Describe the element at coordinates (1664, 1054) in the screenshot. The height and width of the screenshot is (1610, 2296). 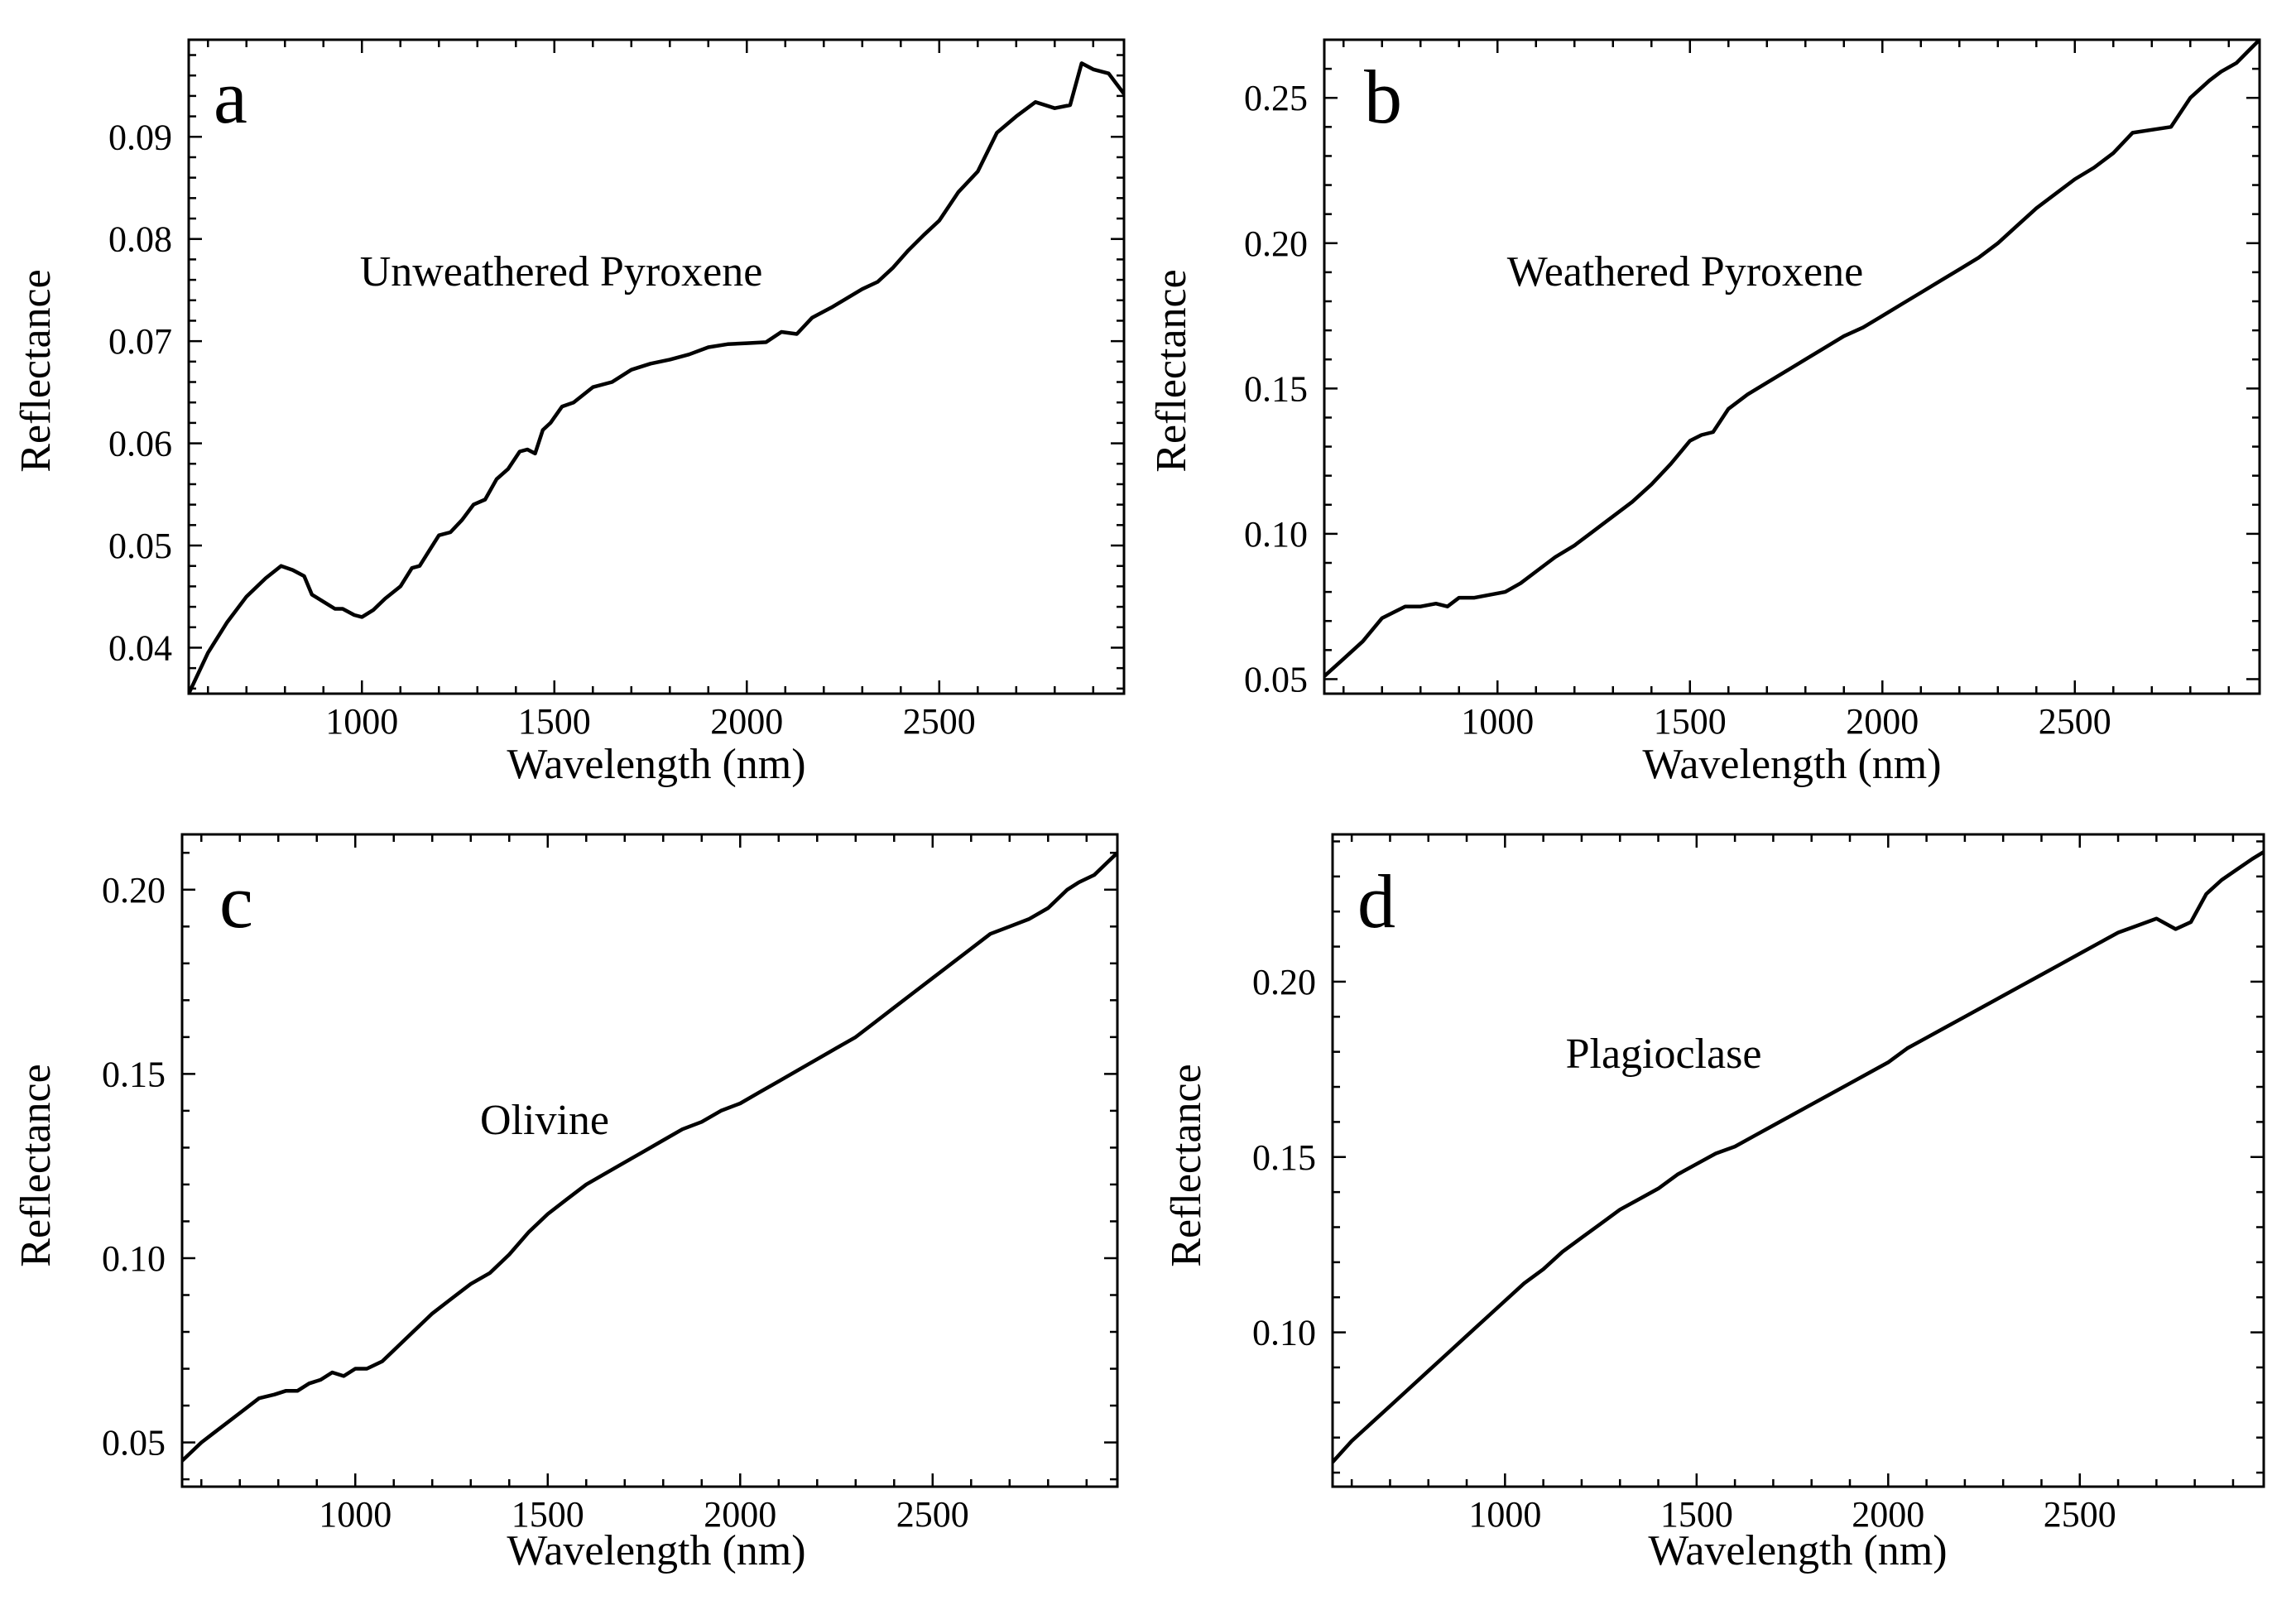
I see `series-annotation: Plagioclase` at that location.